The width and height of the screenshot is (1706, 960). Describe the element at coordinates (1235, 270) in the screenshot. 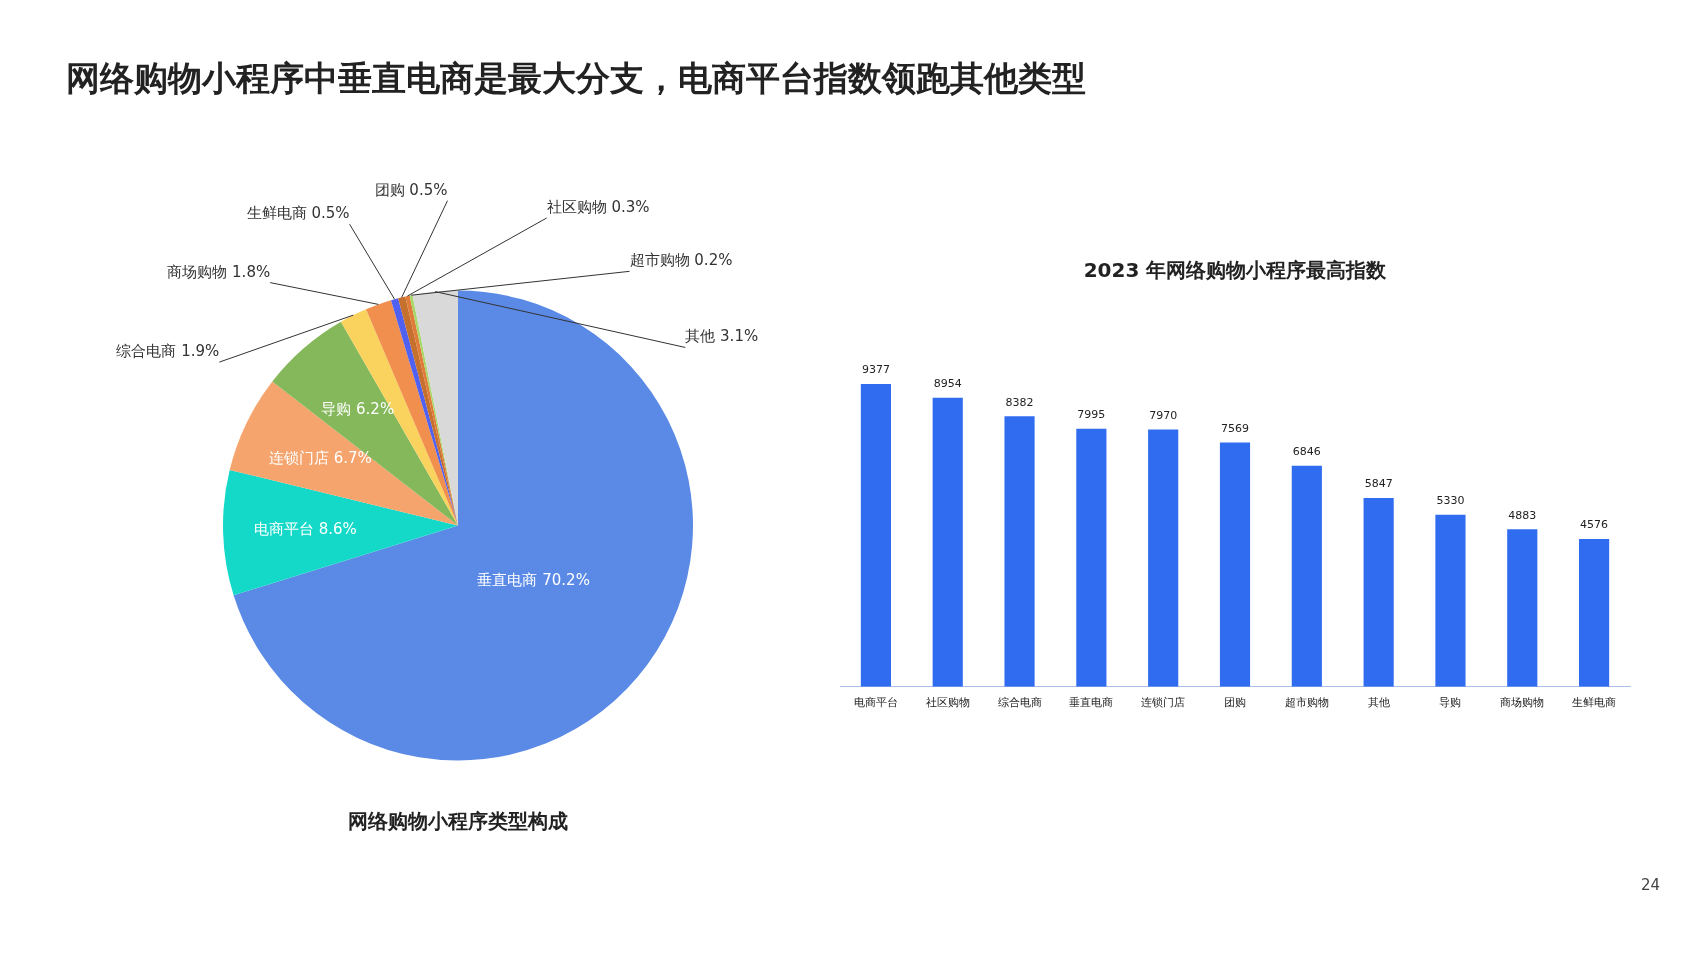

I see `chart-title: 2023 年网络购物小程序最高指数` at that location.